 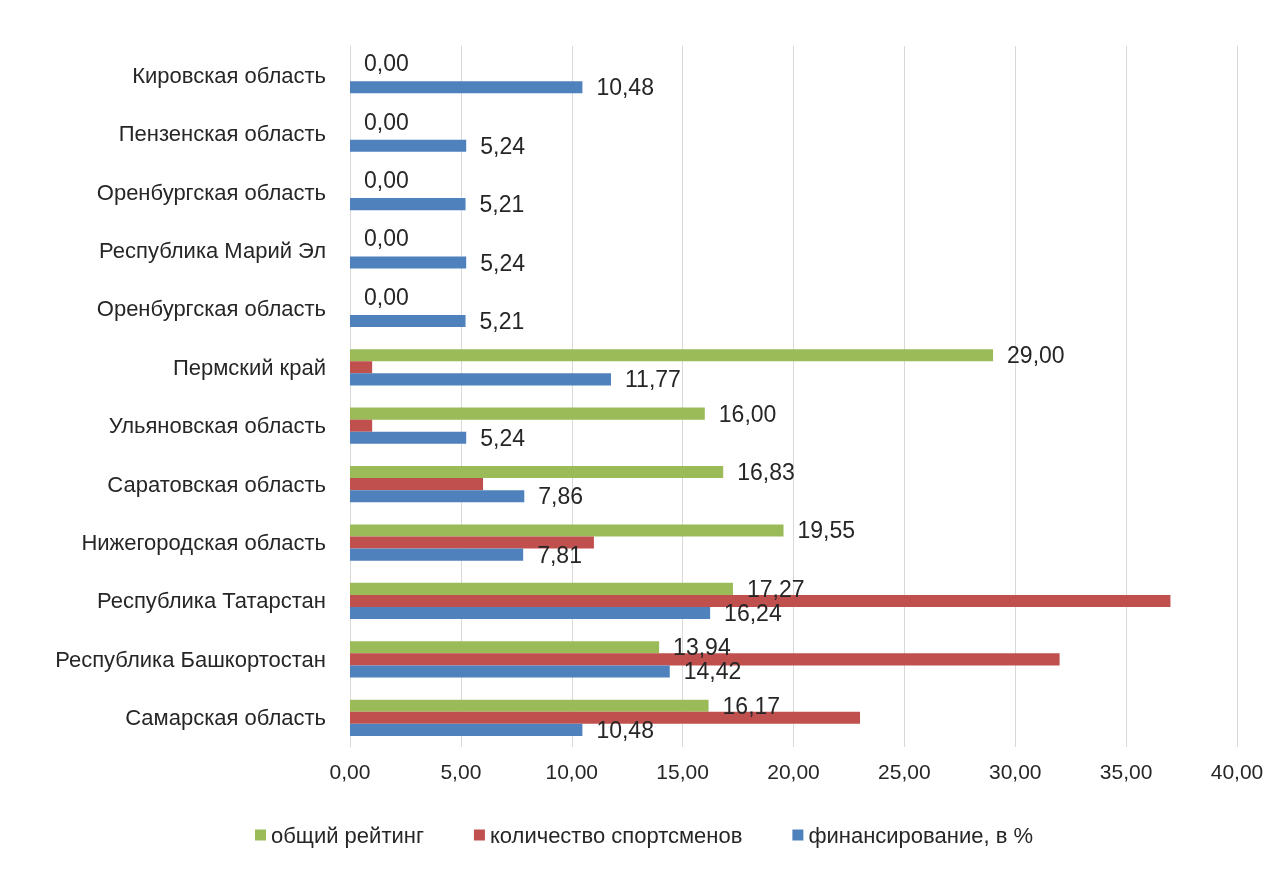 I want to click on legend-label: общий рейтинг, so click(x=347, y=835).